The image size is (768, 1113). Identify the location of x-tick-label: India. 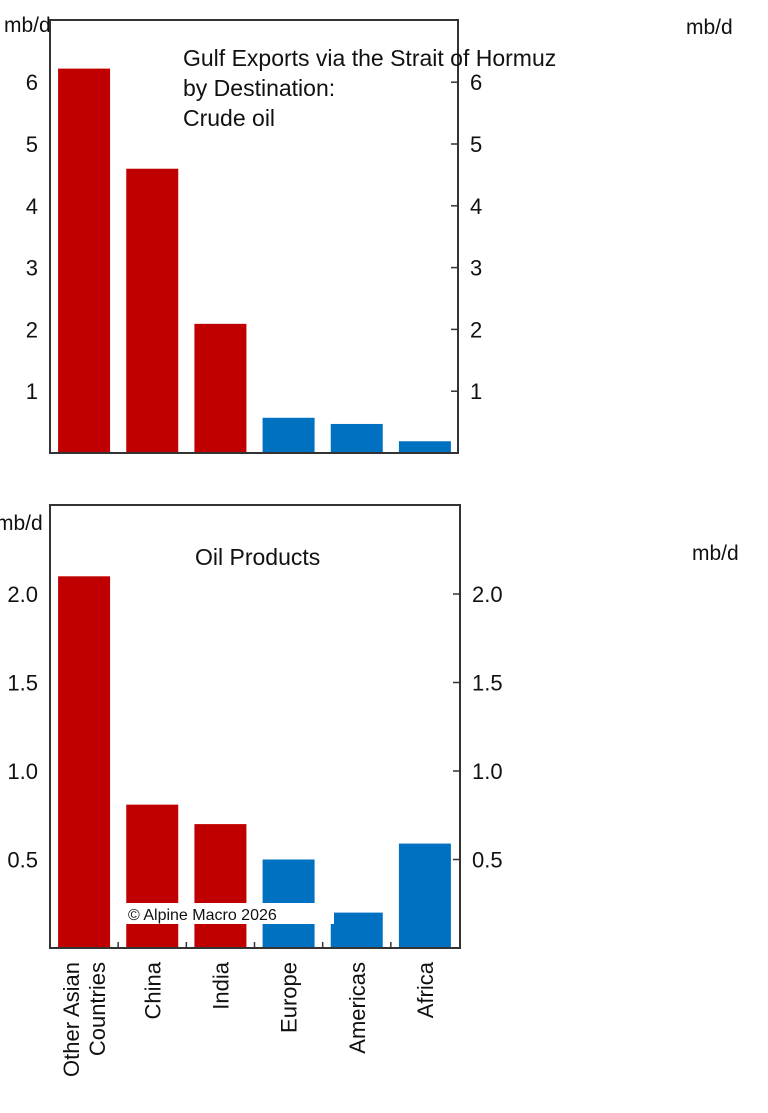
(220, 985).